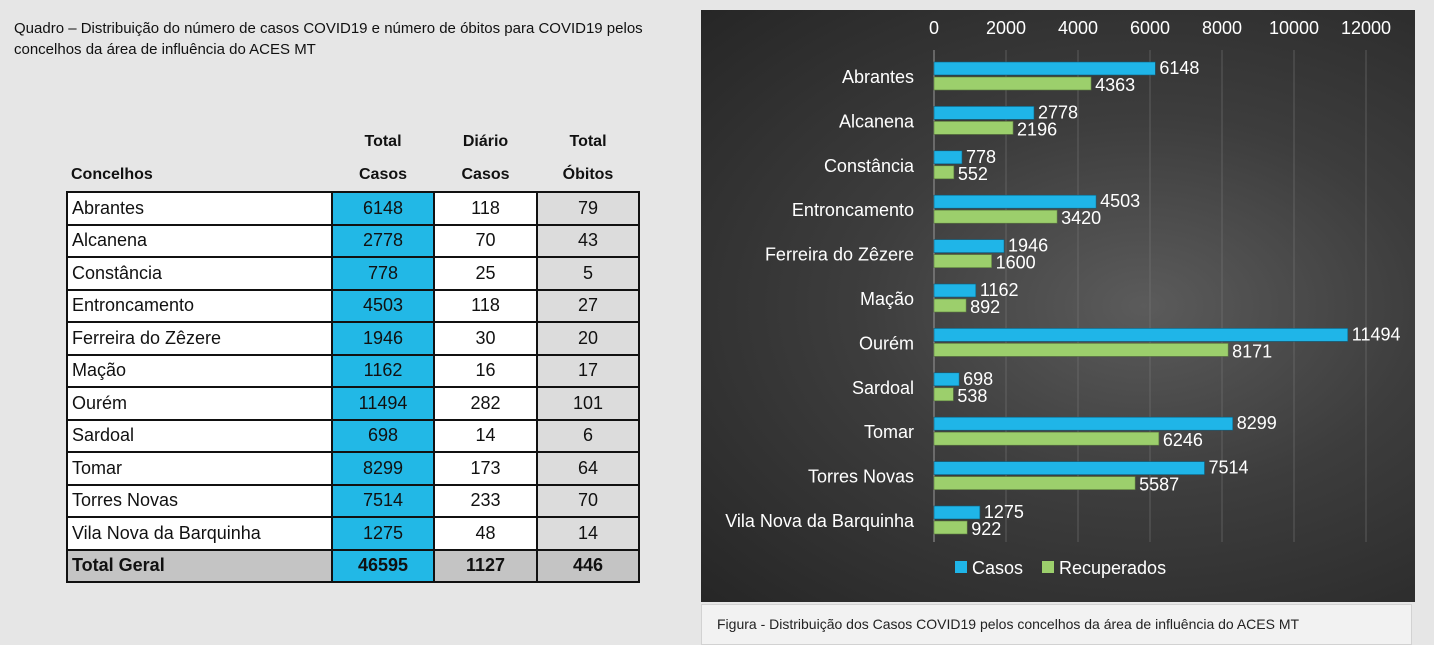  What do you see at coordinates (889, 432) in the screenshot?
I see `category-label: Tomar` at bounding box center [889, 432].